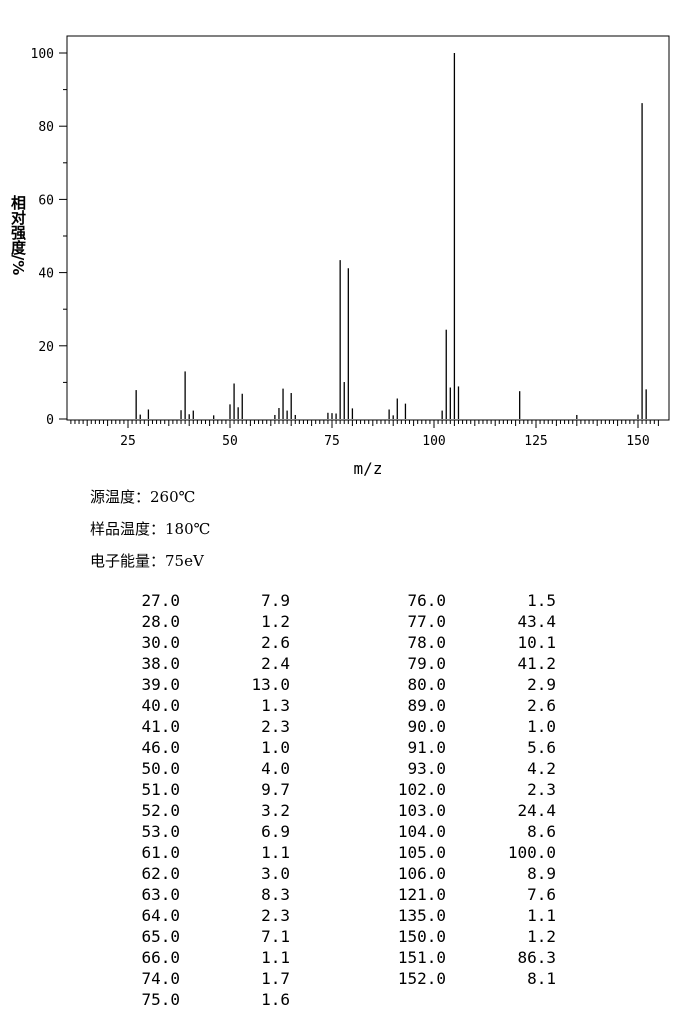  I want to click on peak-abundance: 9.7, so click(275, 789).